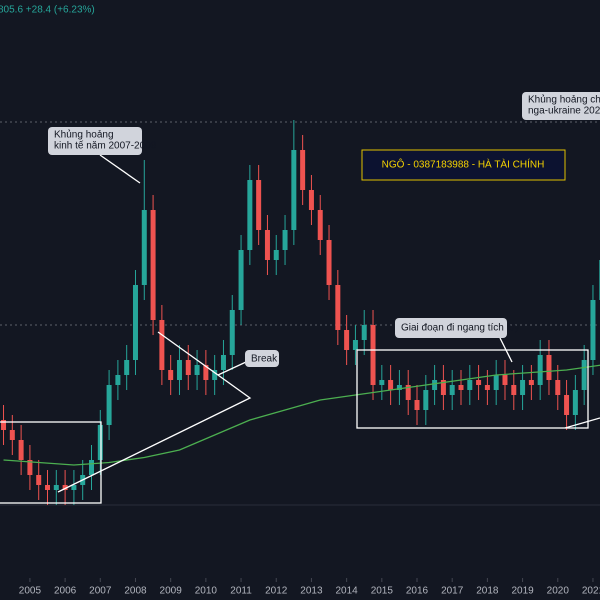 The height and width of the screenshot is (600, 600). Describe the element at coordinates (241, 591) in the screenshot. I see `x-tick-label: 2011` at that location.